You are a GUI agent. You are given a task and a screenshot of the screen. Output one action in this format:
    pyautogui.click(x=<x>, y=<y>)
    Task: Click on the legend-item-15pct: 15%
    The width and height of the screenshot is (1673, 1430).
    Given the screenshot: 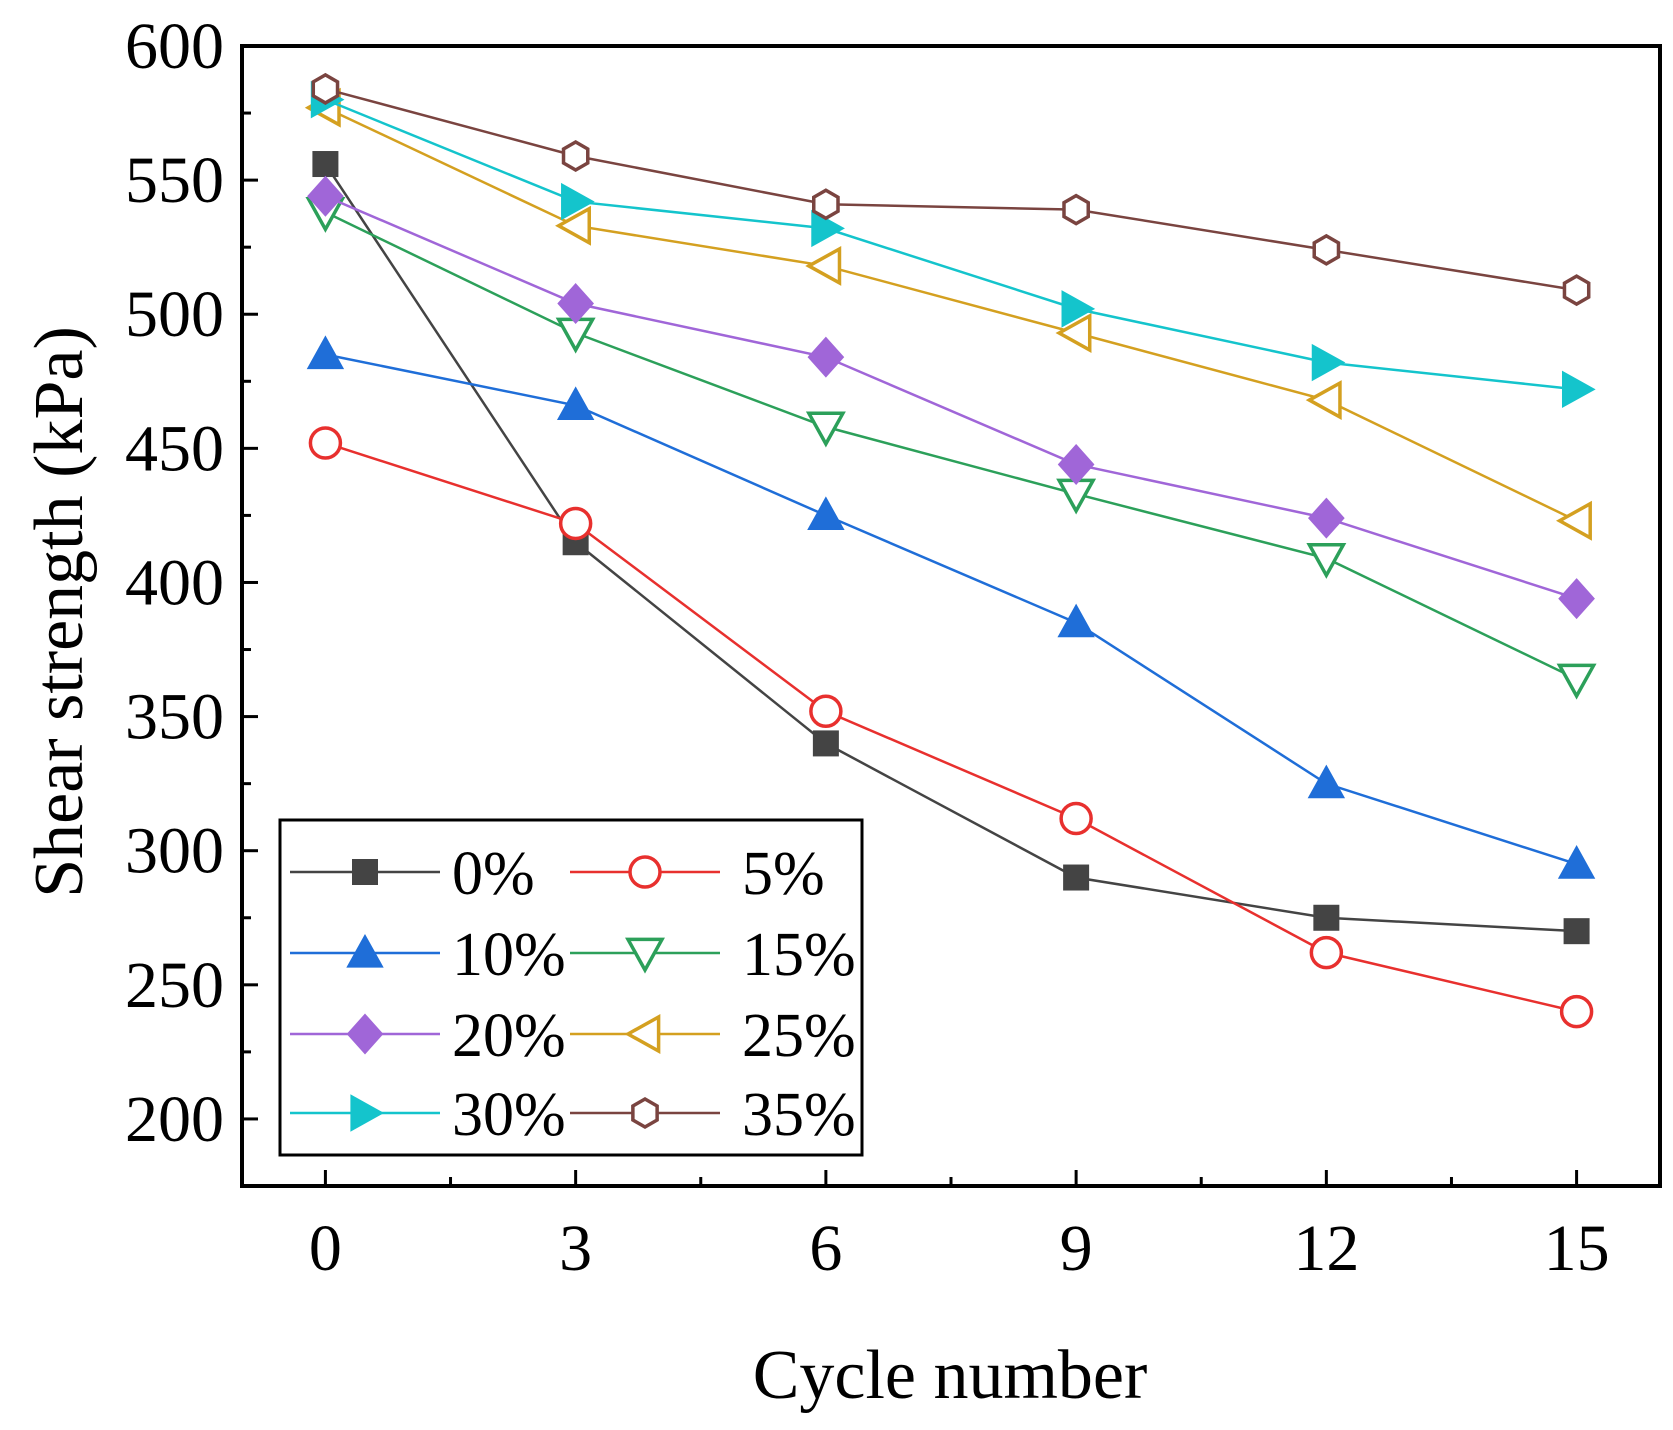 What is the action you would take?
    pyautogui.click(x=713, y=955)
    